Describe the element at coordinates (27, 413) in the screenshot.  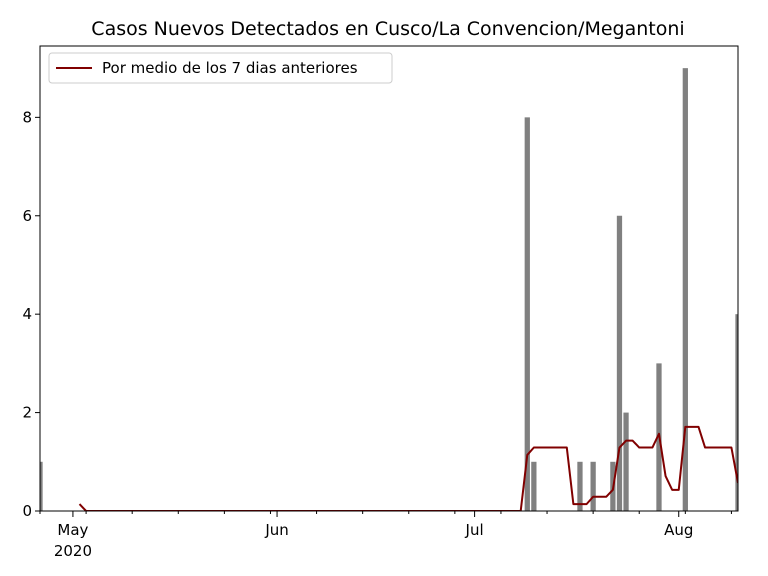
I see `y-tick-label-2: 2` at that location.